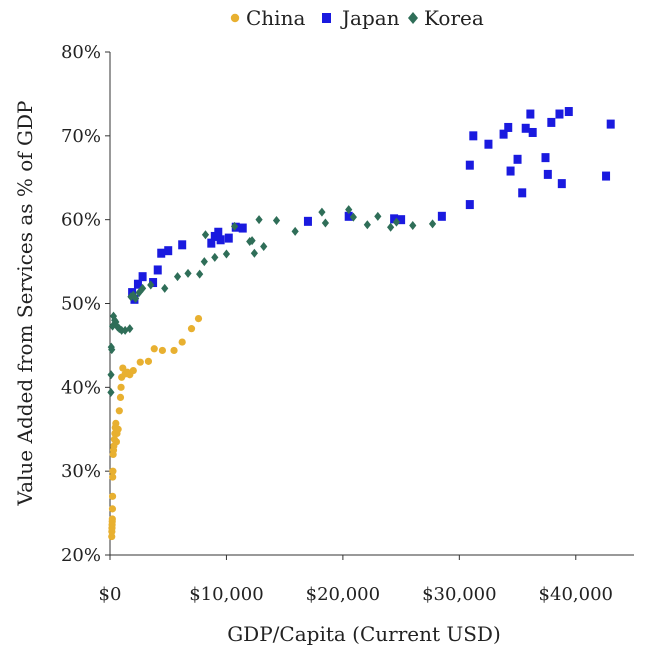 This screenshot has height=649, width=647. I want to click on legend: China Japan Korea, so click(357, 18).